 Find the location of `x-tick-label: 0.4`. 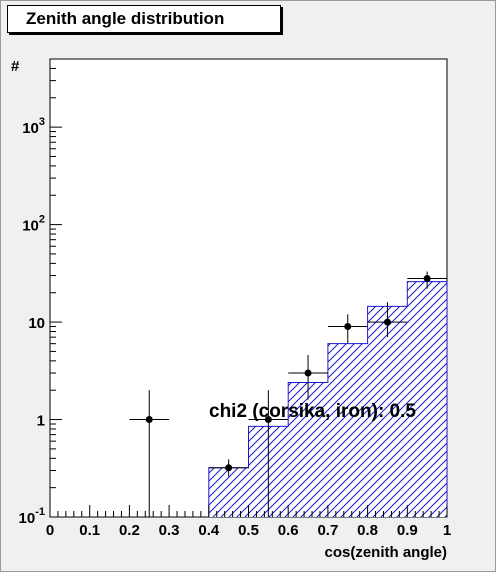

x-tick-label: 0.4 is located at coordinates (209, 530).